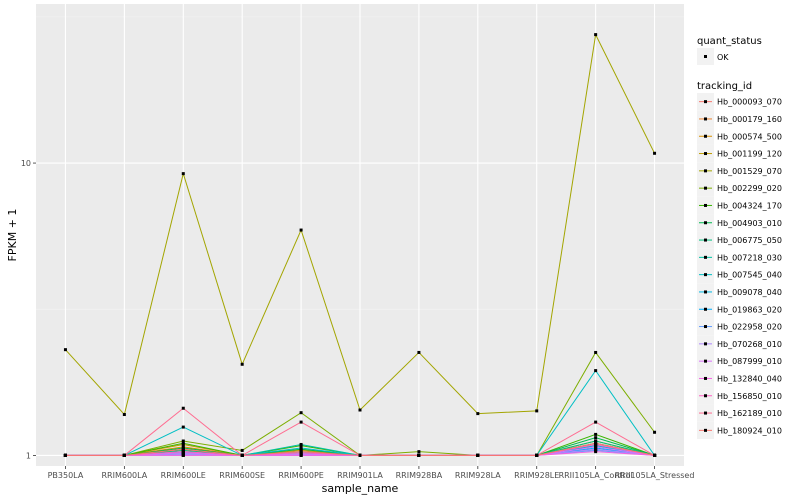  I want to click on legend-label-Hb_180924_010: Hb_180924_010, so click(749, 430).